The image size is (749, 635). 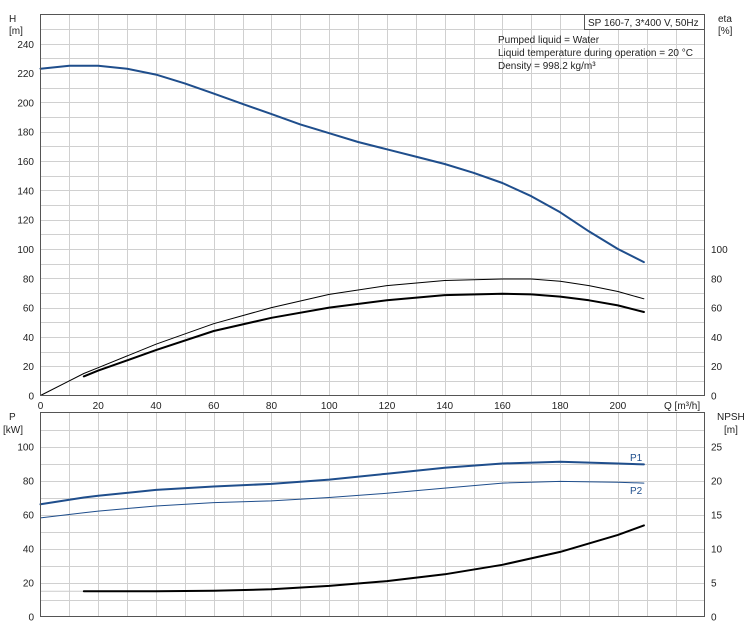 What do you see at coordinates (29, 338) in the screenshot?
I see `top-left-tick-label: 40` at bounding box center [29, 338].